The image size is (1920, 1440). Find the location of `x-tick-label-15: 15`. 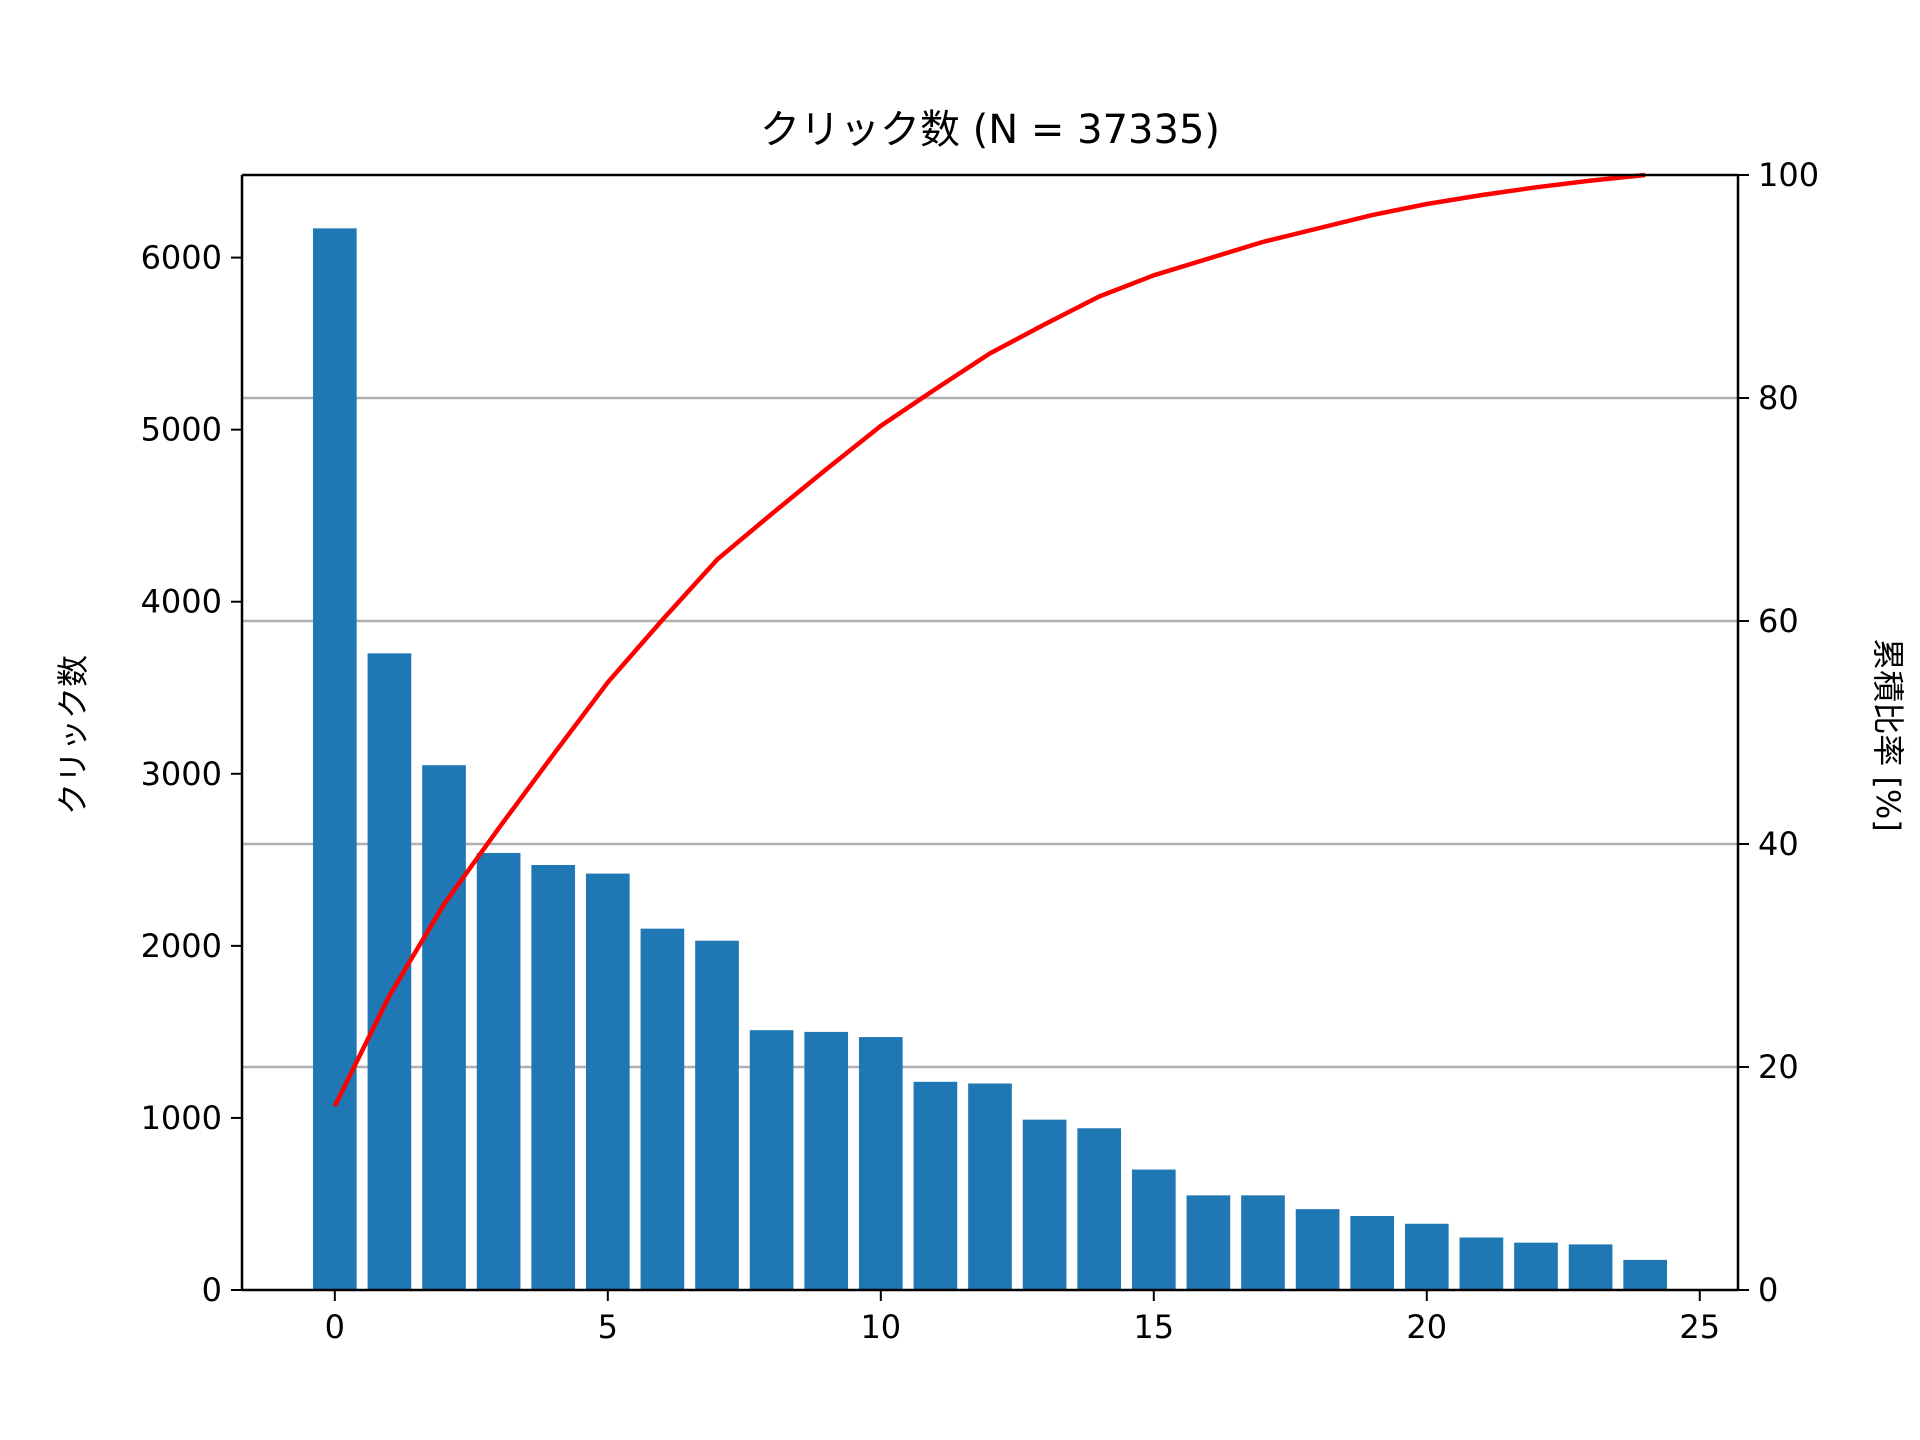

x-tick-label-15: 15 is located at coordinates (1153, 1327).